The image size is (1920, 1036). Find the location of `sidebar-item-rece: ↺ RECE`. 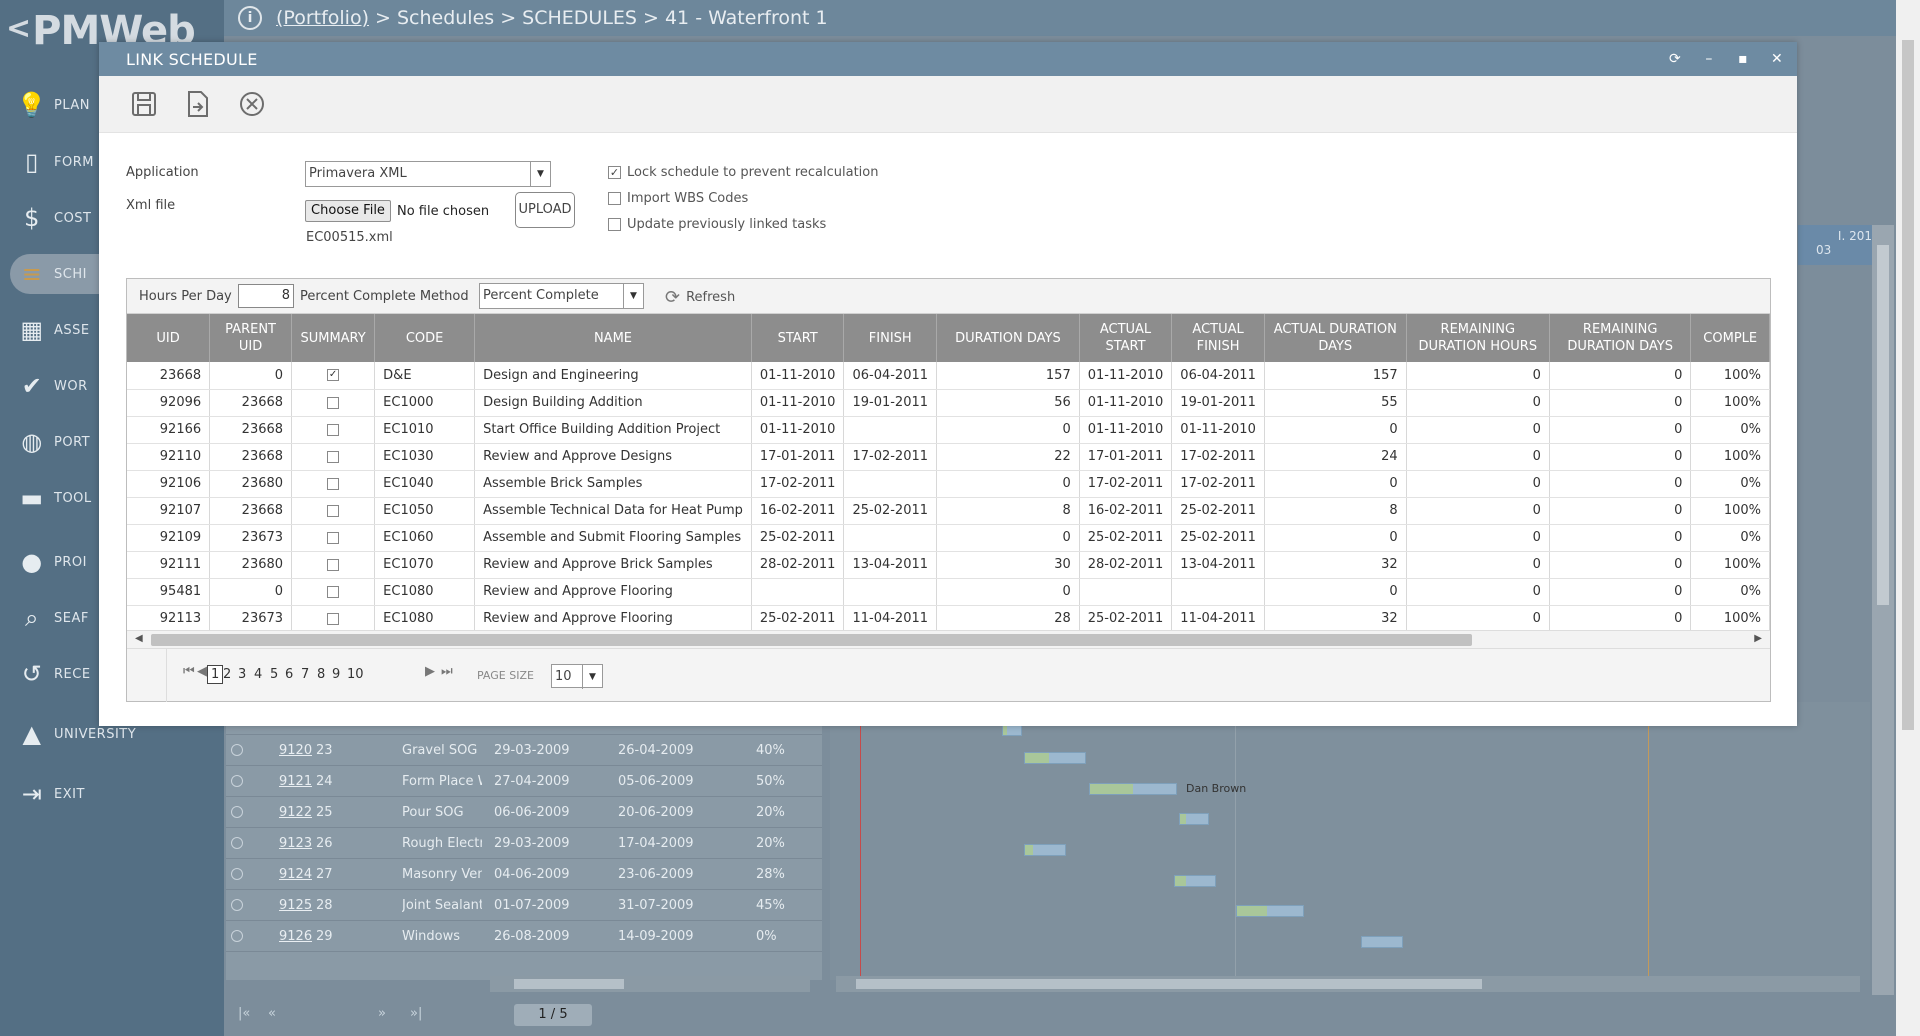

sidebar-item-rece: ↺ RECE is located at coordinates (115, 674).